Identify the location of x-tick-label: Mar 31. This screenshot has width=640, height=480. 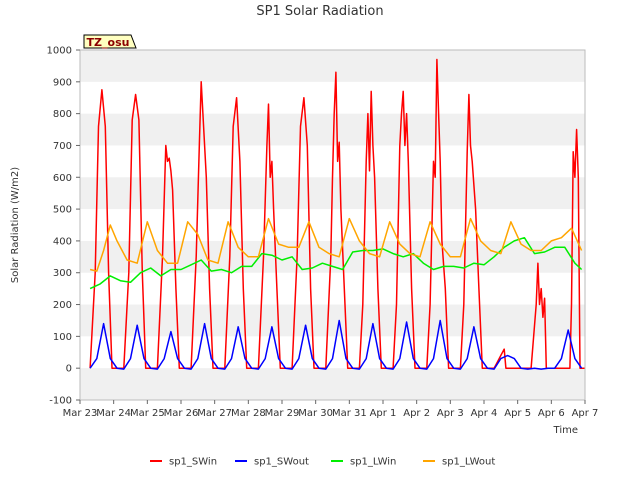
(349, 413).